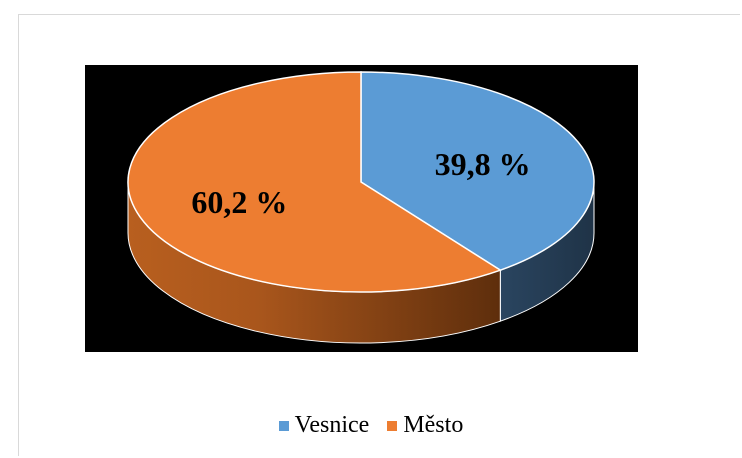  Describe the element at coordinates (392, 425) in the screenshot. I see `legend-swatch-mesto` at that location.